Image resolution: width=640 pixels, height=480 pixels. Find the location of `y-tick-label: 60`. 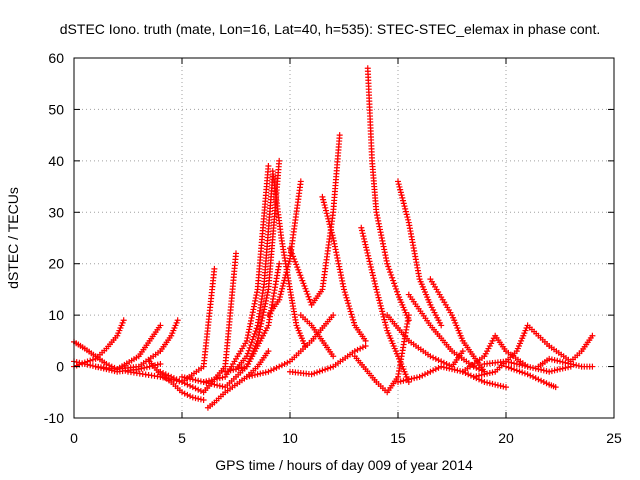

y-tick-label: 60 is located at coordinates (56, 58).